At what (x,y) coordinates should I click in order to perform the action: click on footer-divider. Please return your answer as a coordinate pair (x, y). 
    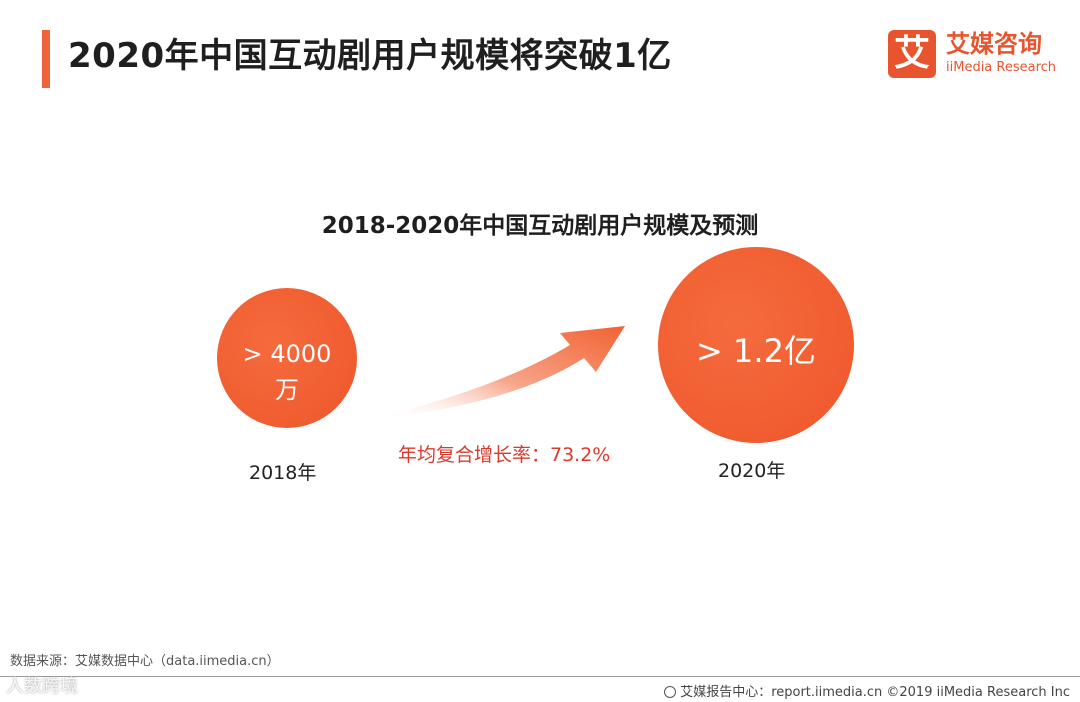
    Looking at the image, I should click on (540, 676).